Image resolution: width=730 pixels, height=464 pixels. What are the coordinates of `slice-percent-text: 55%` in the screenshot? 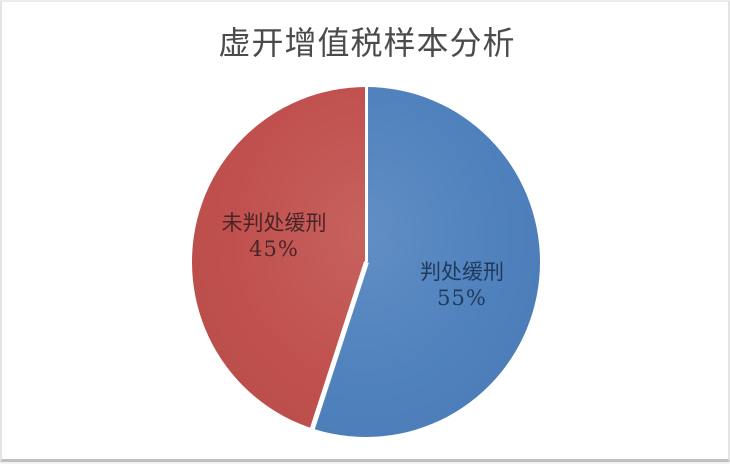 It's located at (462, 298).